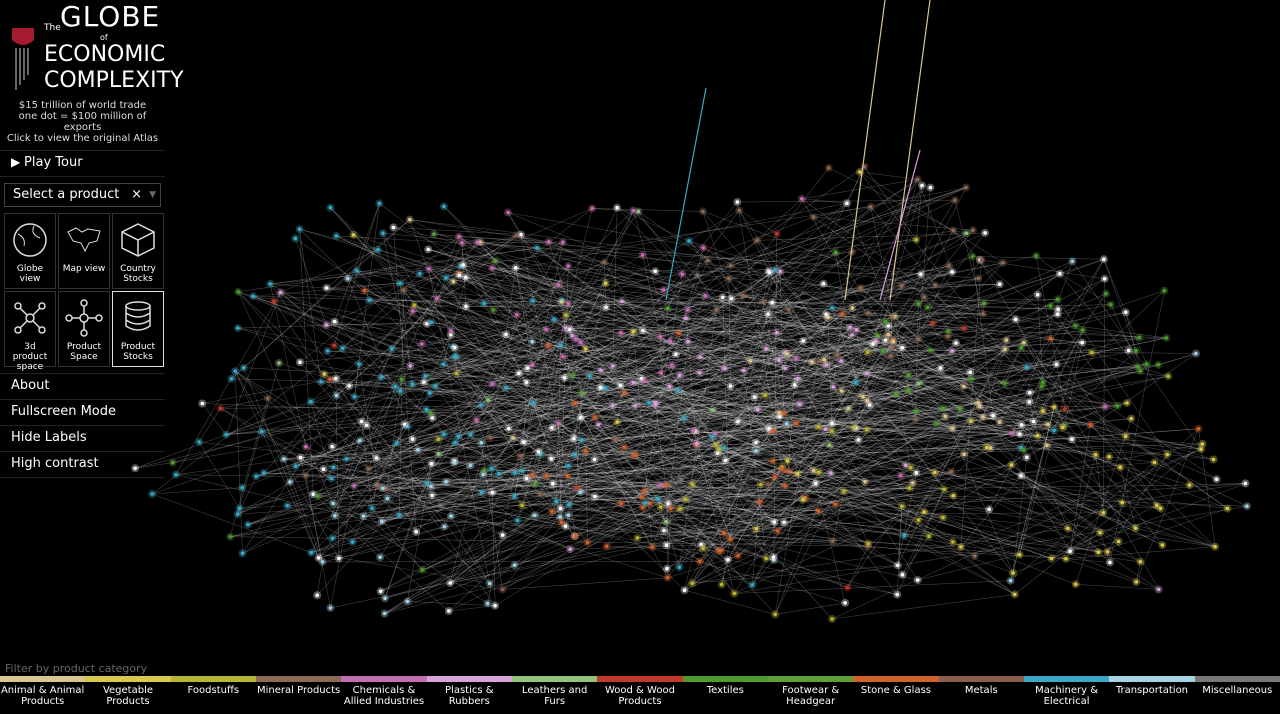  I want to click on category-button: Vegetable Products, so click(128, 695).